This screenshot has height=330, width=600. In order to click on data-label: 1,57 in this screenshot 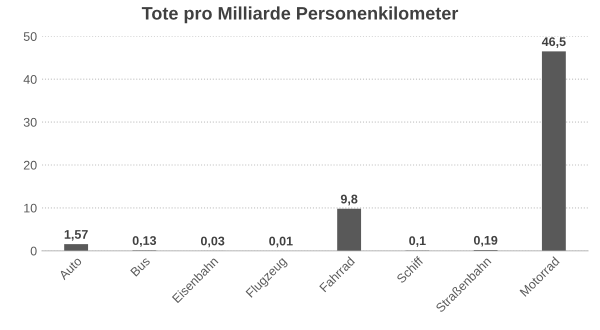, I will do `click(76, 235)`.